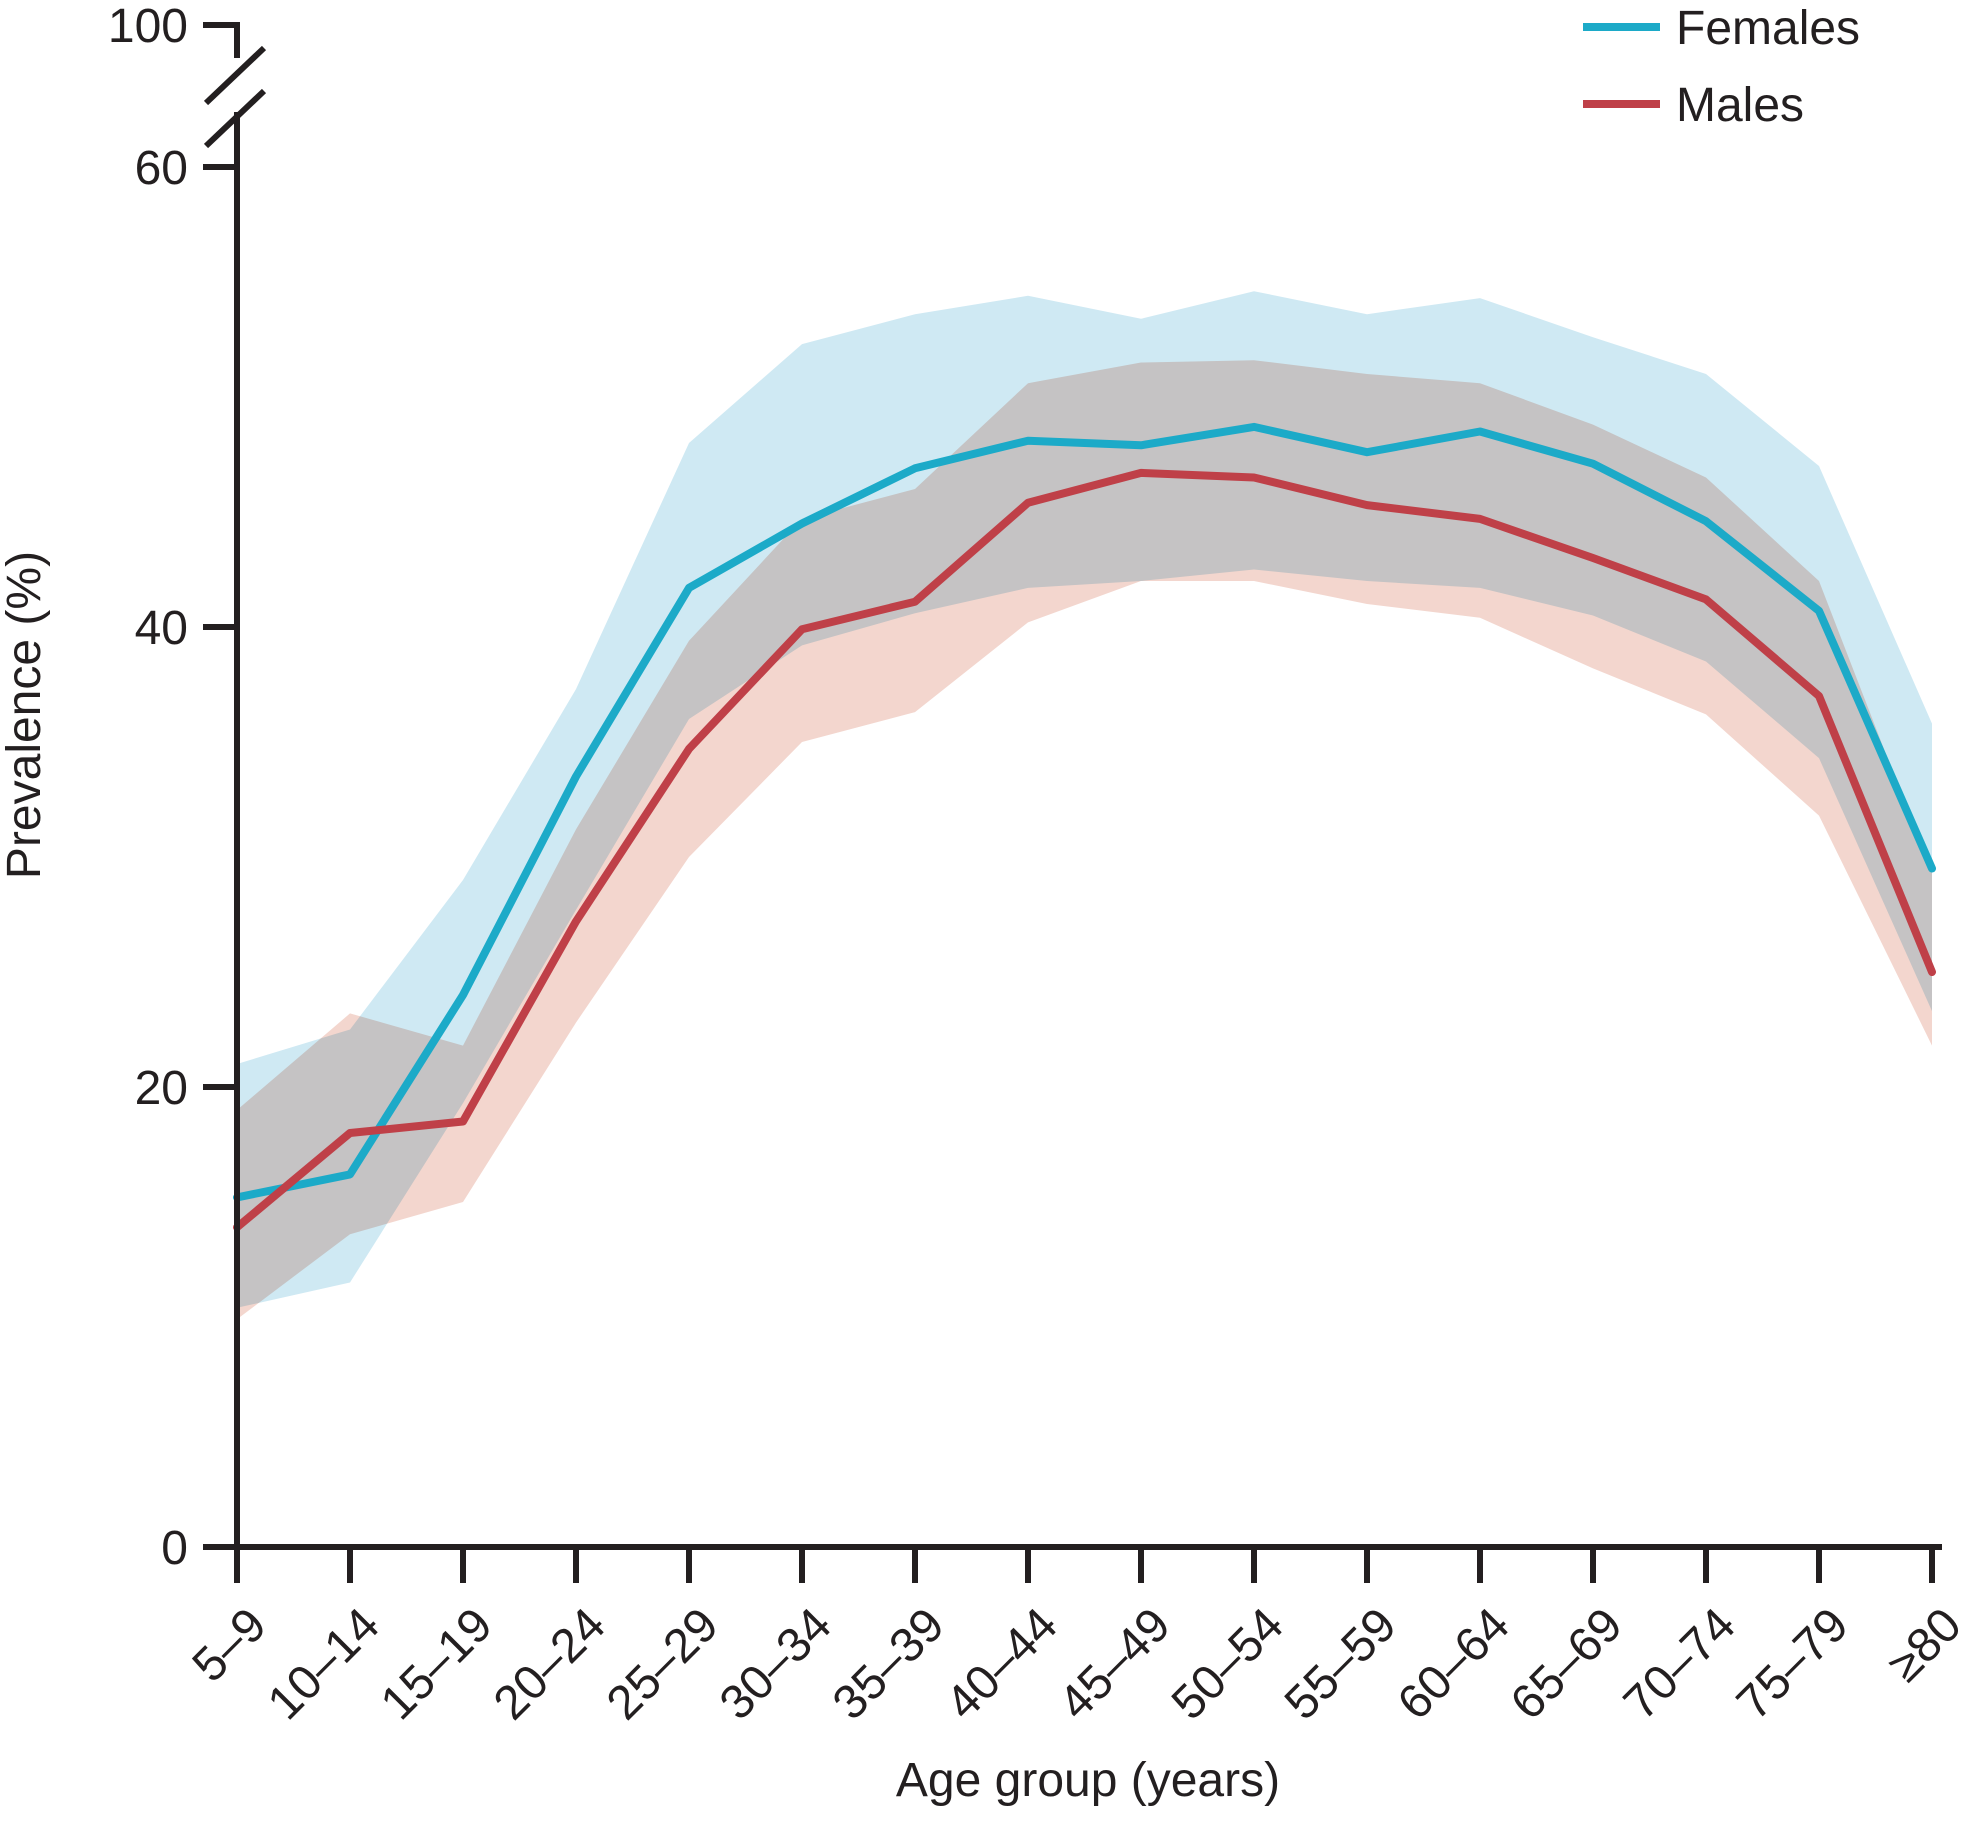 The height and width of the screenshot is (1831, 1977). What do you see at coordinates (25, 715) in the screenshot?
I see `y-axis-title: Prevalence (%)` at bounding box center [25, 715].